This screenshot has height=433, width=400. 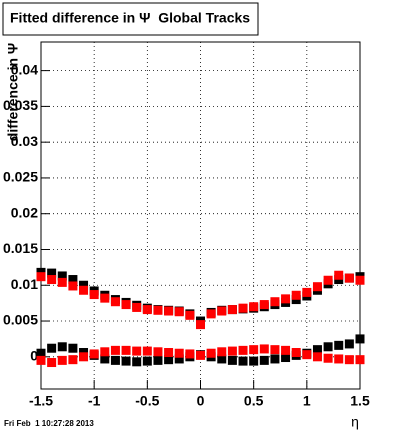 What do you see at coordinates (254, 401) in the screenshot?
I see `x-tick-label: 0.5` at bounding box center [254, 401].